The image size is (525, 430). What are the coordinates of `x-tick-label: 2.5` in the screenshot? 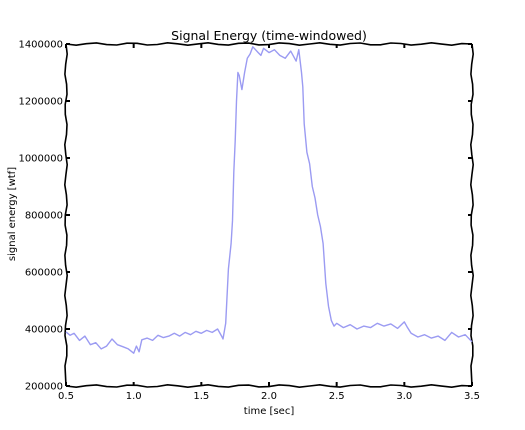 It's located at (337, 396).